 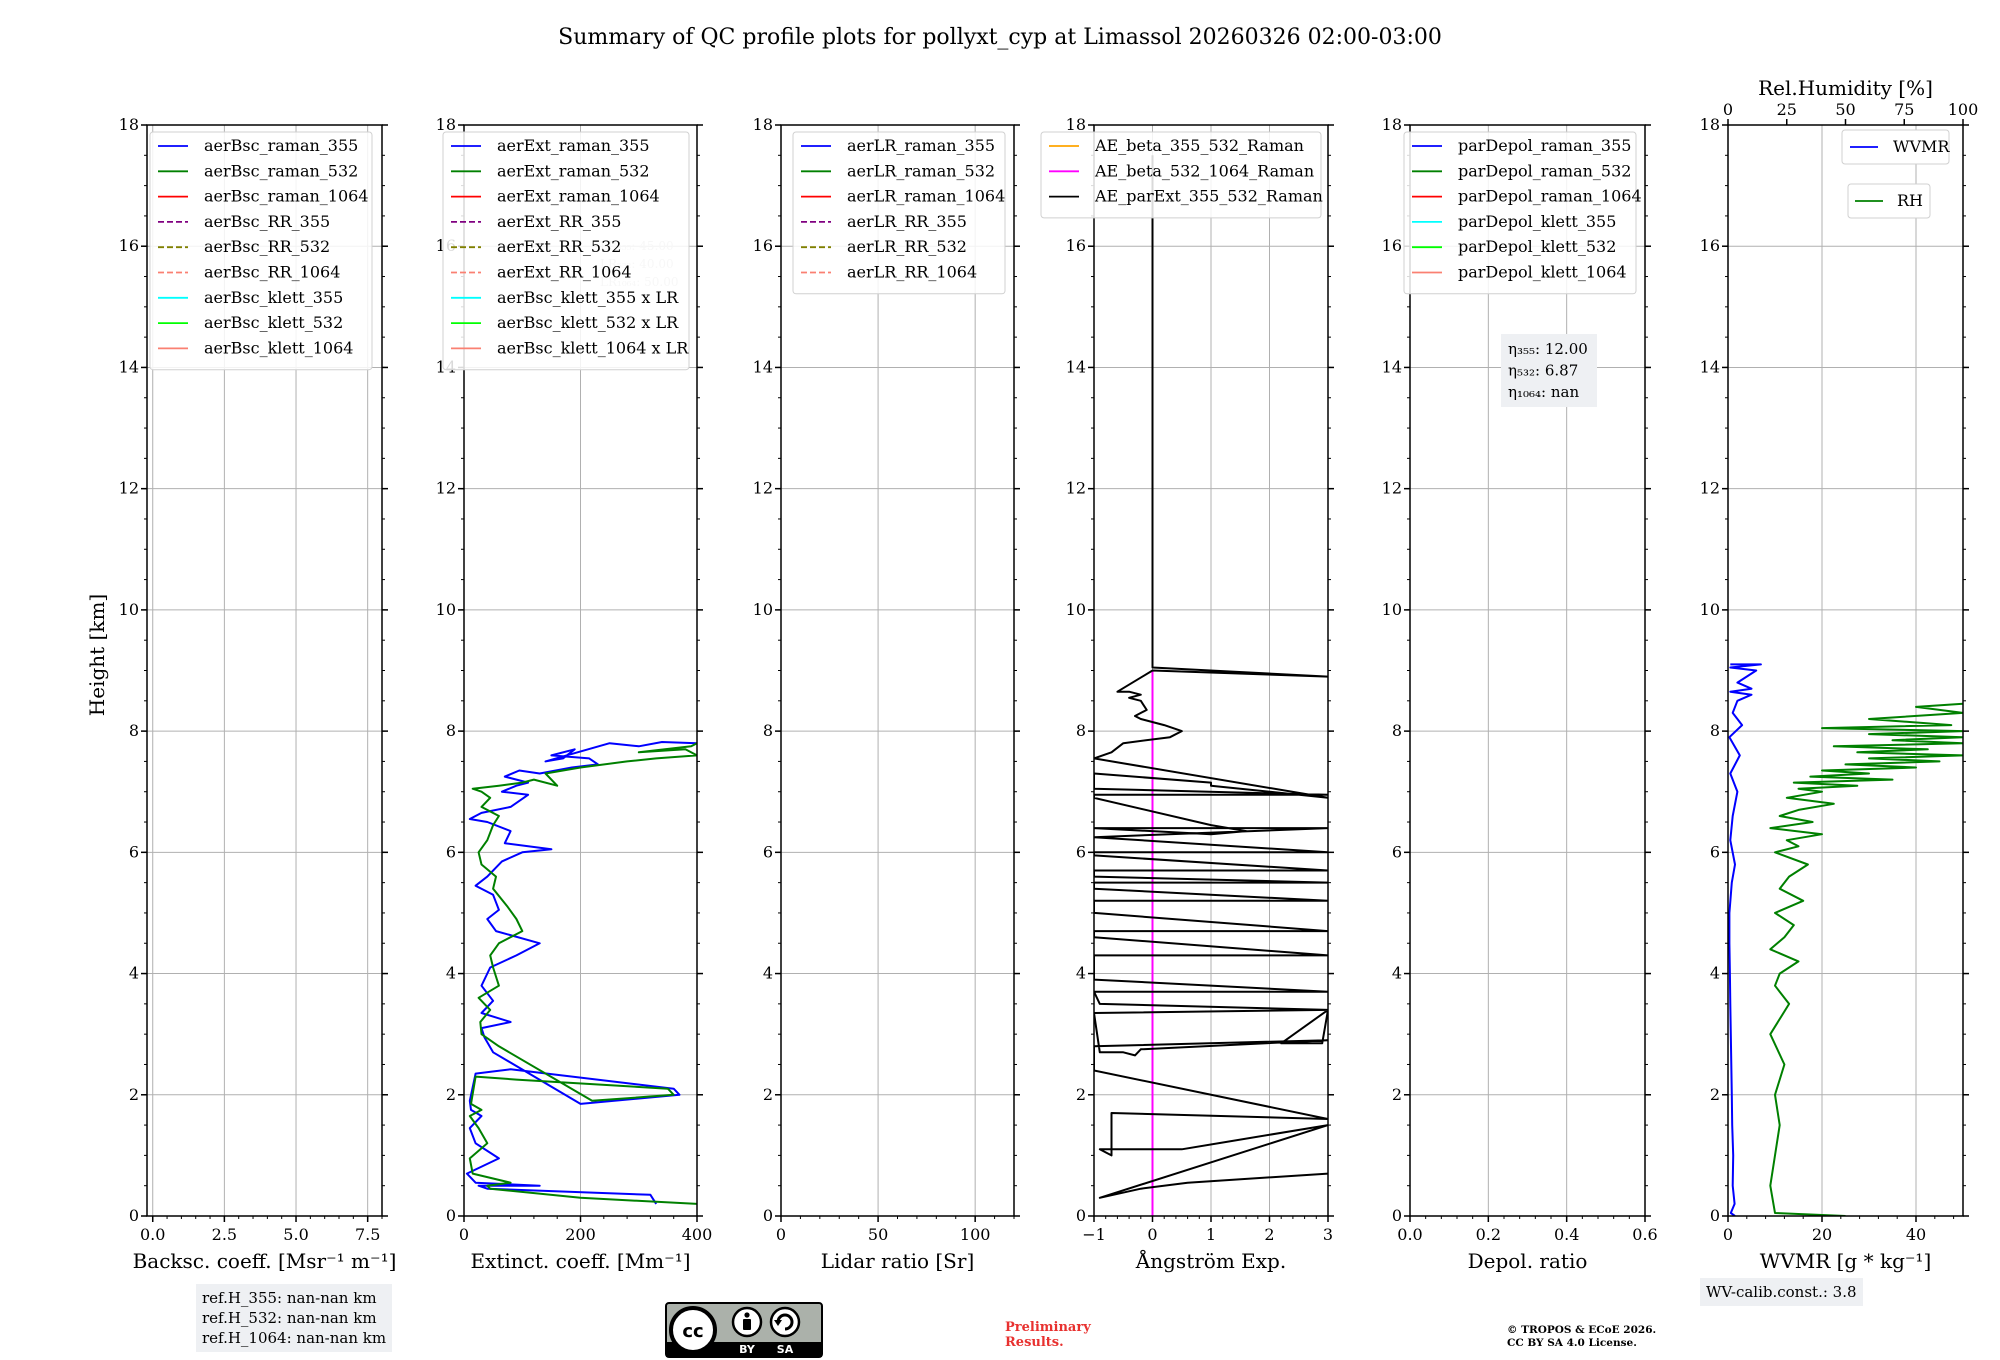 I want to click on preliminary-line-1: Preliminary, so click(x=1048, y=1327).